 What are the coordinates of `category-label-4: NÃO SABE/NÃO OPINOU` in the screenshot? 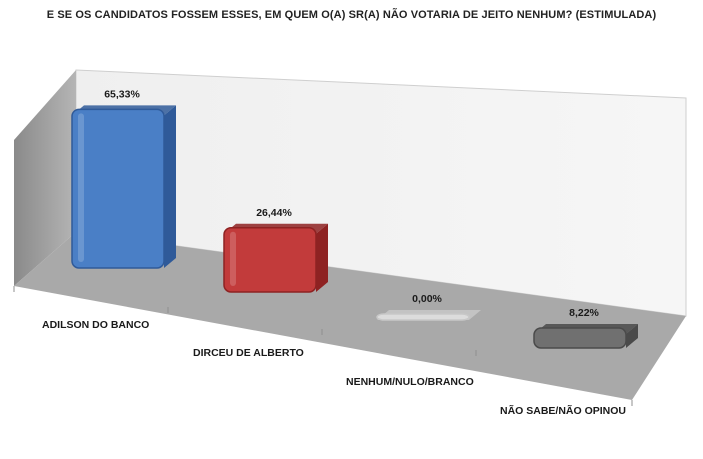 It's located at (563, 410).